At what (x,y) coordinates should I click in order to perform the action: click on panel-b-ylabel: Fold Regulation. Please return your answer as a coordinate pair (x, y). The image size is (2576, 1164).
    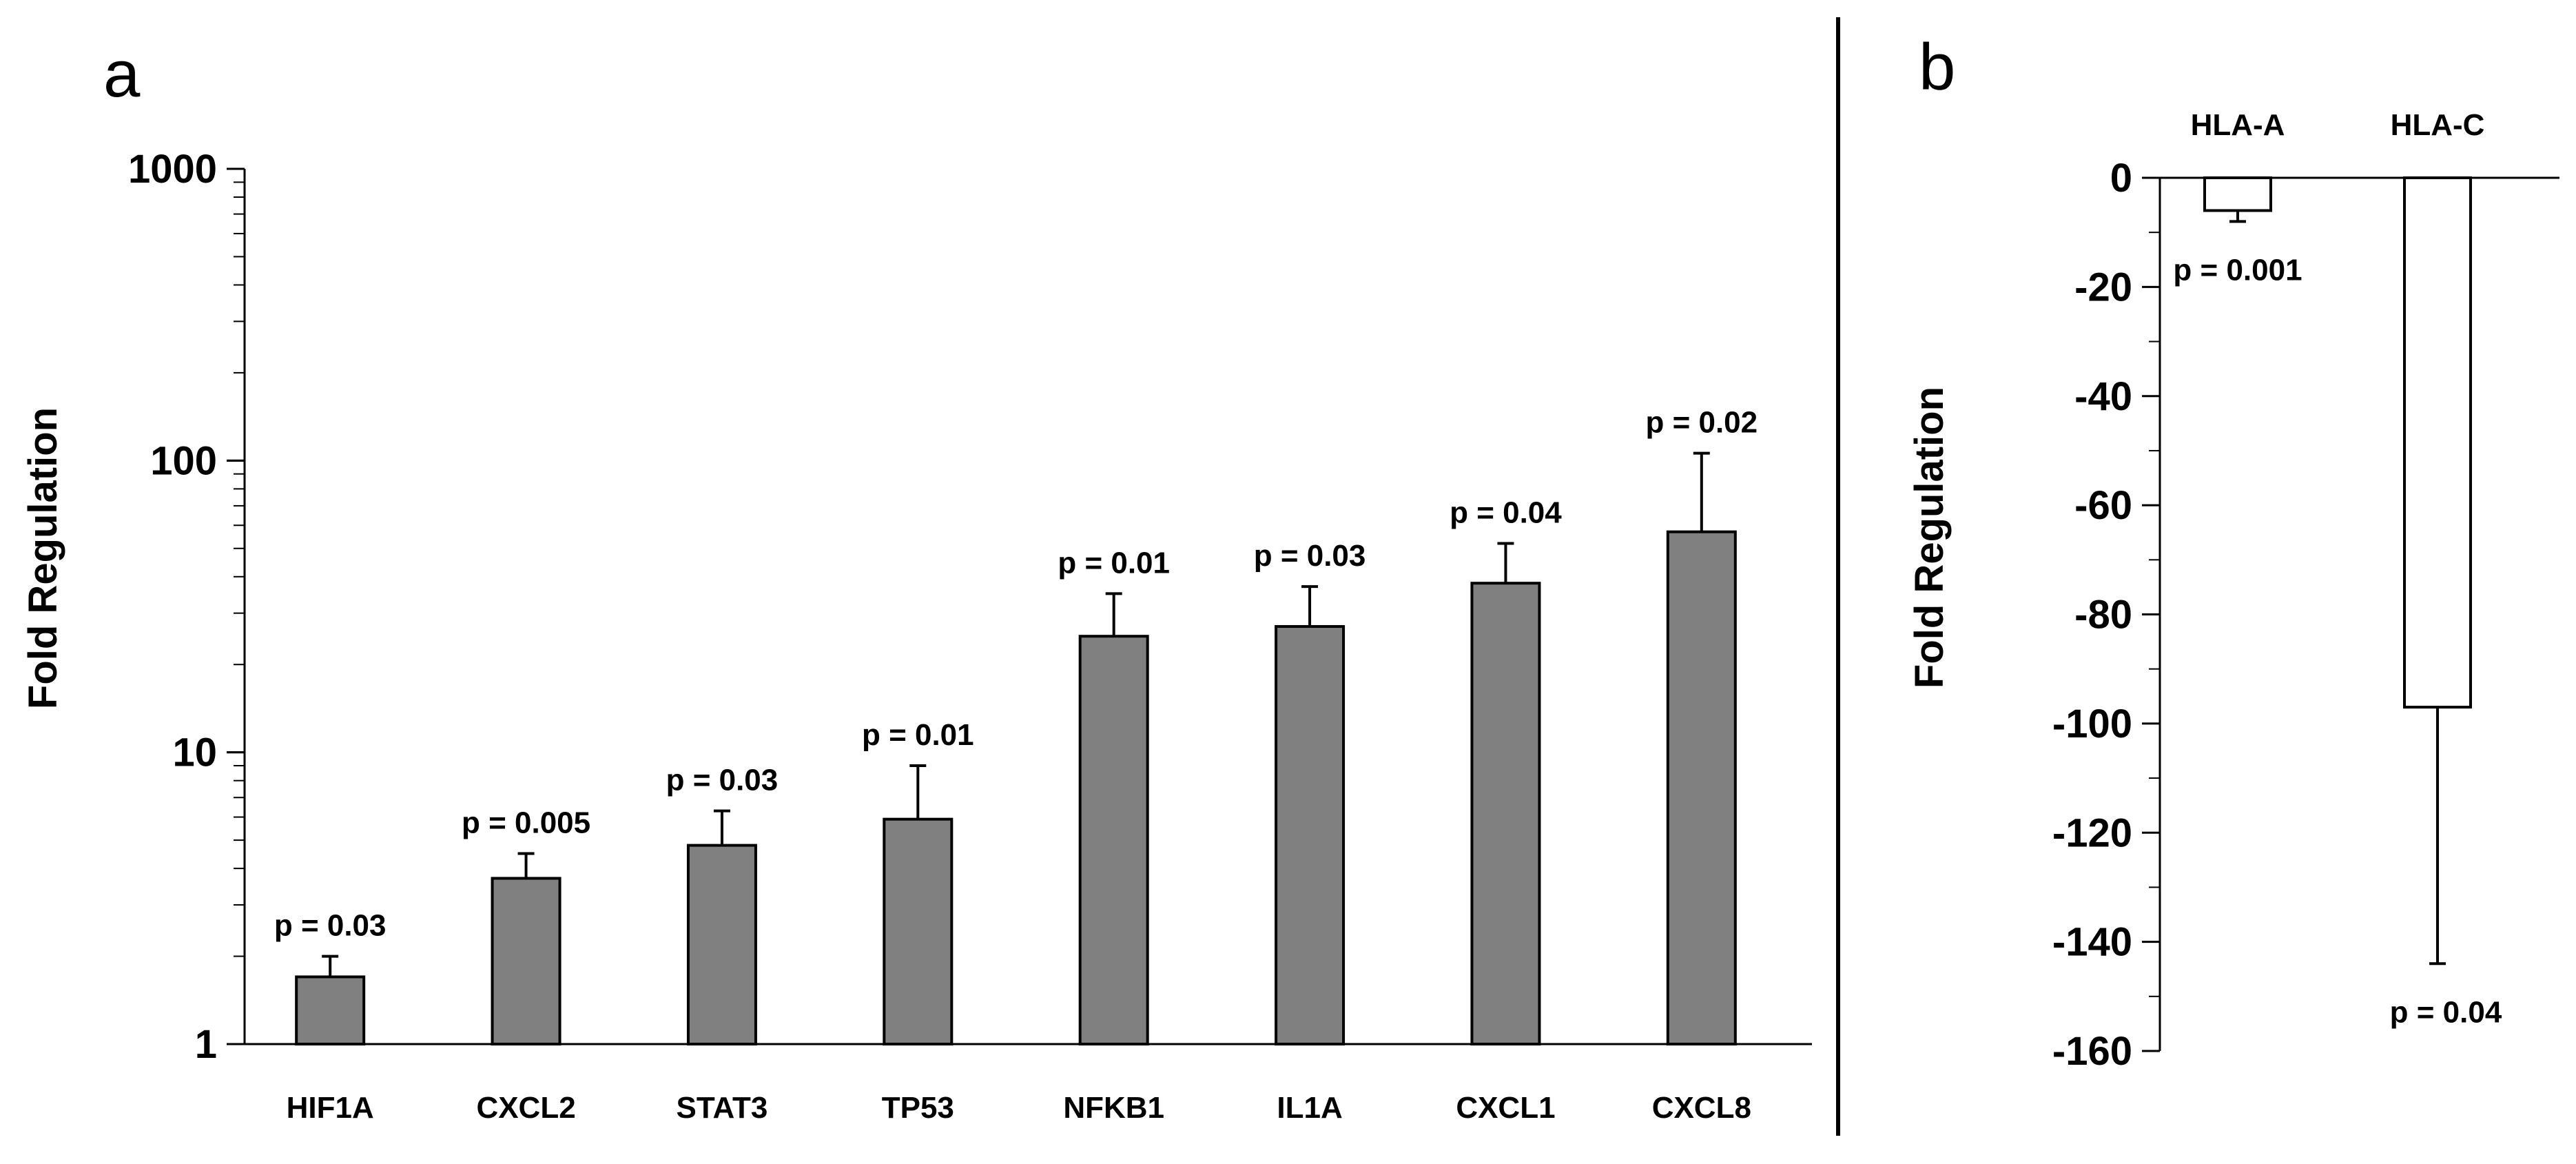
    Looking at the image, I should click on (1929, 537).